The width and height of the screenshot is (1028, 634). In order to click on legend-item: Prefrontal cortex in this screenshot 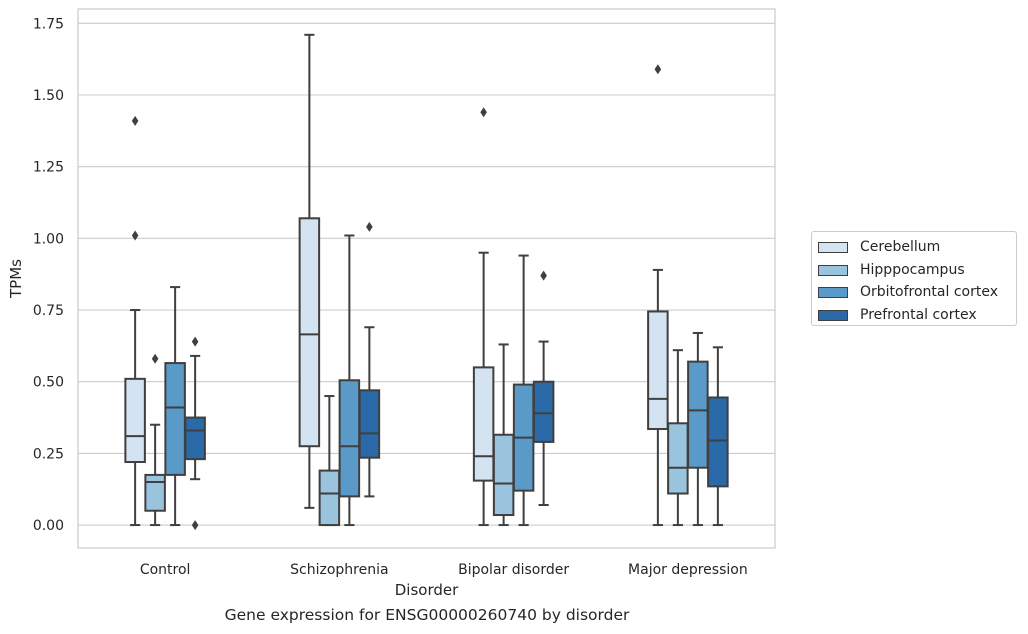, I will do `click(914, 315)`.